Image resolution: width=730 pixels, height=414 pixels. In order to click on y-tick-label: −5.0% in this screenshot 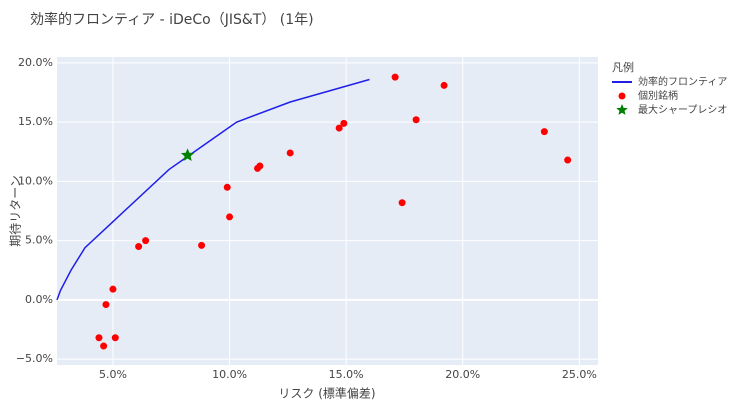, I will do `click(34, 358)`.